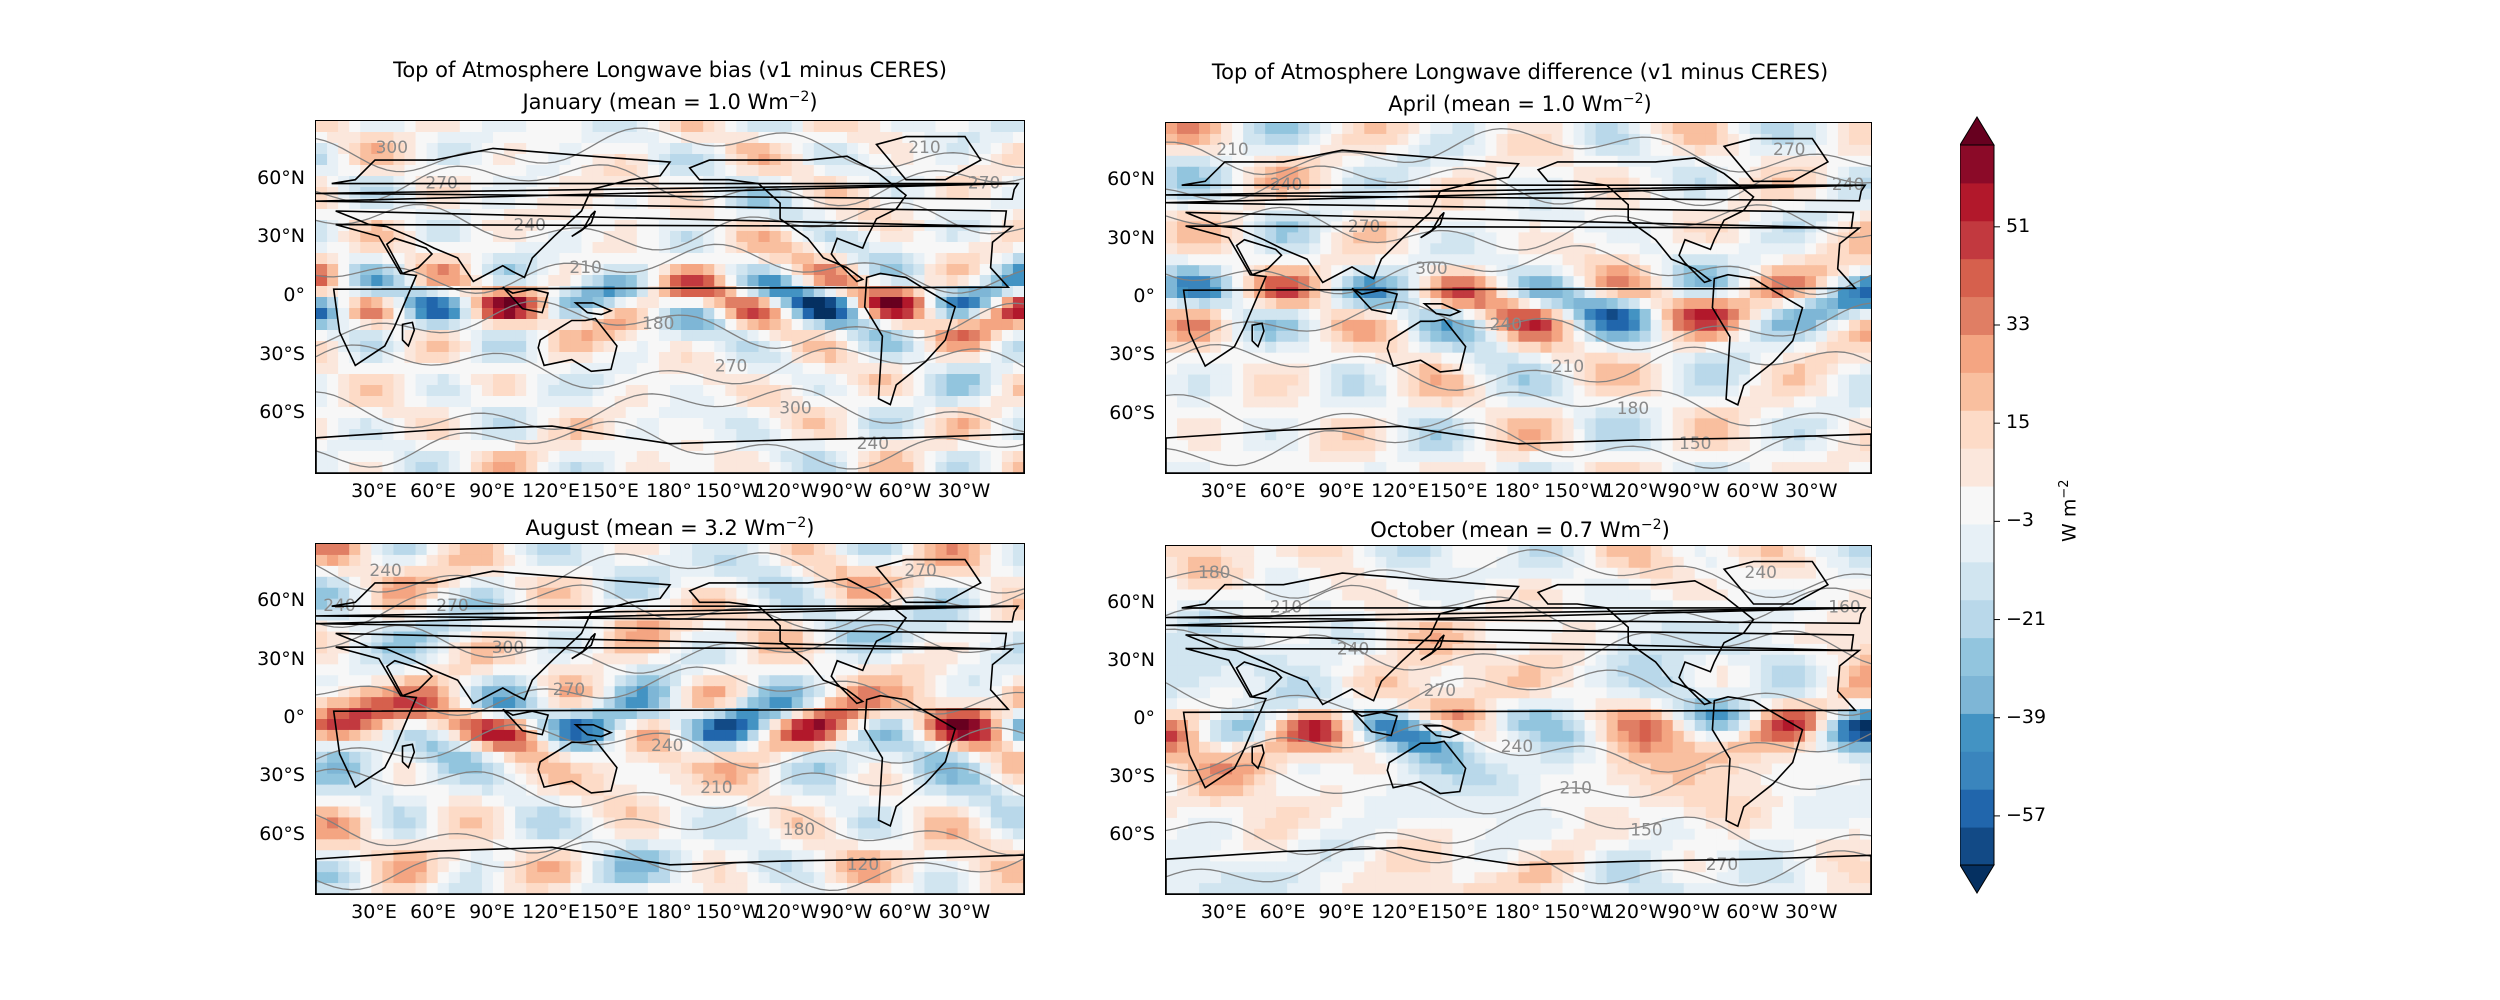  What do you see at coordinates (670, 526) in the screenshot?
I see `panel-3-title: August (mean = 3.2 Wm−2)` at bounding box center [670, 526].